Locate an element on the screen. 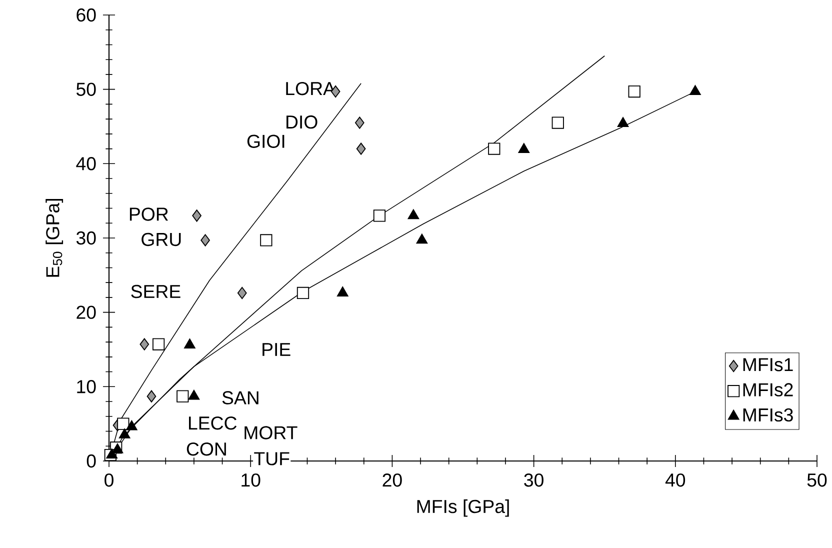 Image resolution: width=832 pixels, height=548 pixels. y-axis-title: E$_{50}$ [GPa] is located at coordinates (55, 238).